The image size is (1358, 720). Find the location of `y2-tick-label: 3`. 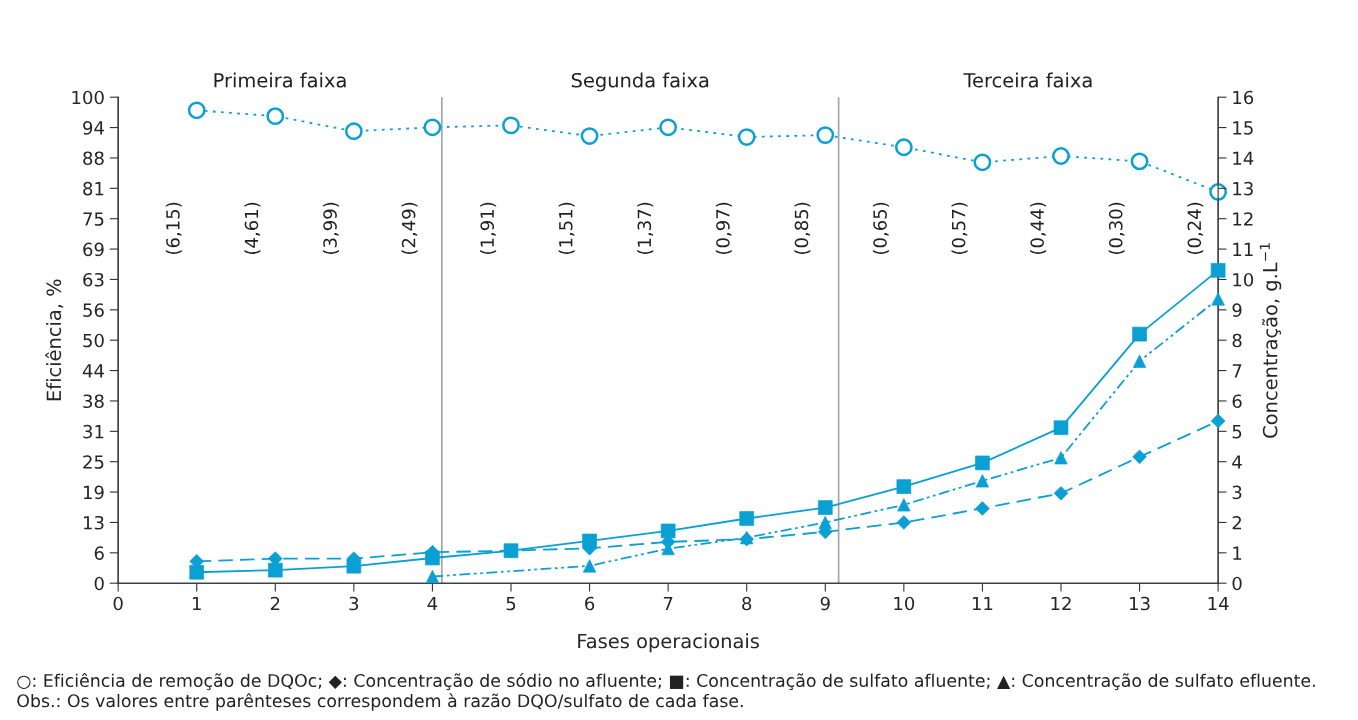

y2-tick-label: 3 is located at coordinates (1237, 492).